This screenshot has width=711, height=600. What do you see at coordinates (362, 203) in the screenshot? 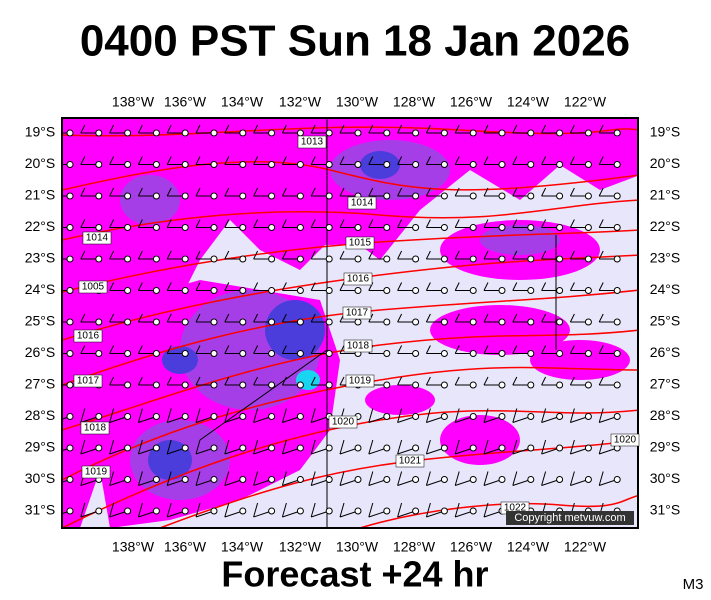
I see `isobar-label: 1014` at bounding box center [362, 203].